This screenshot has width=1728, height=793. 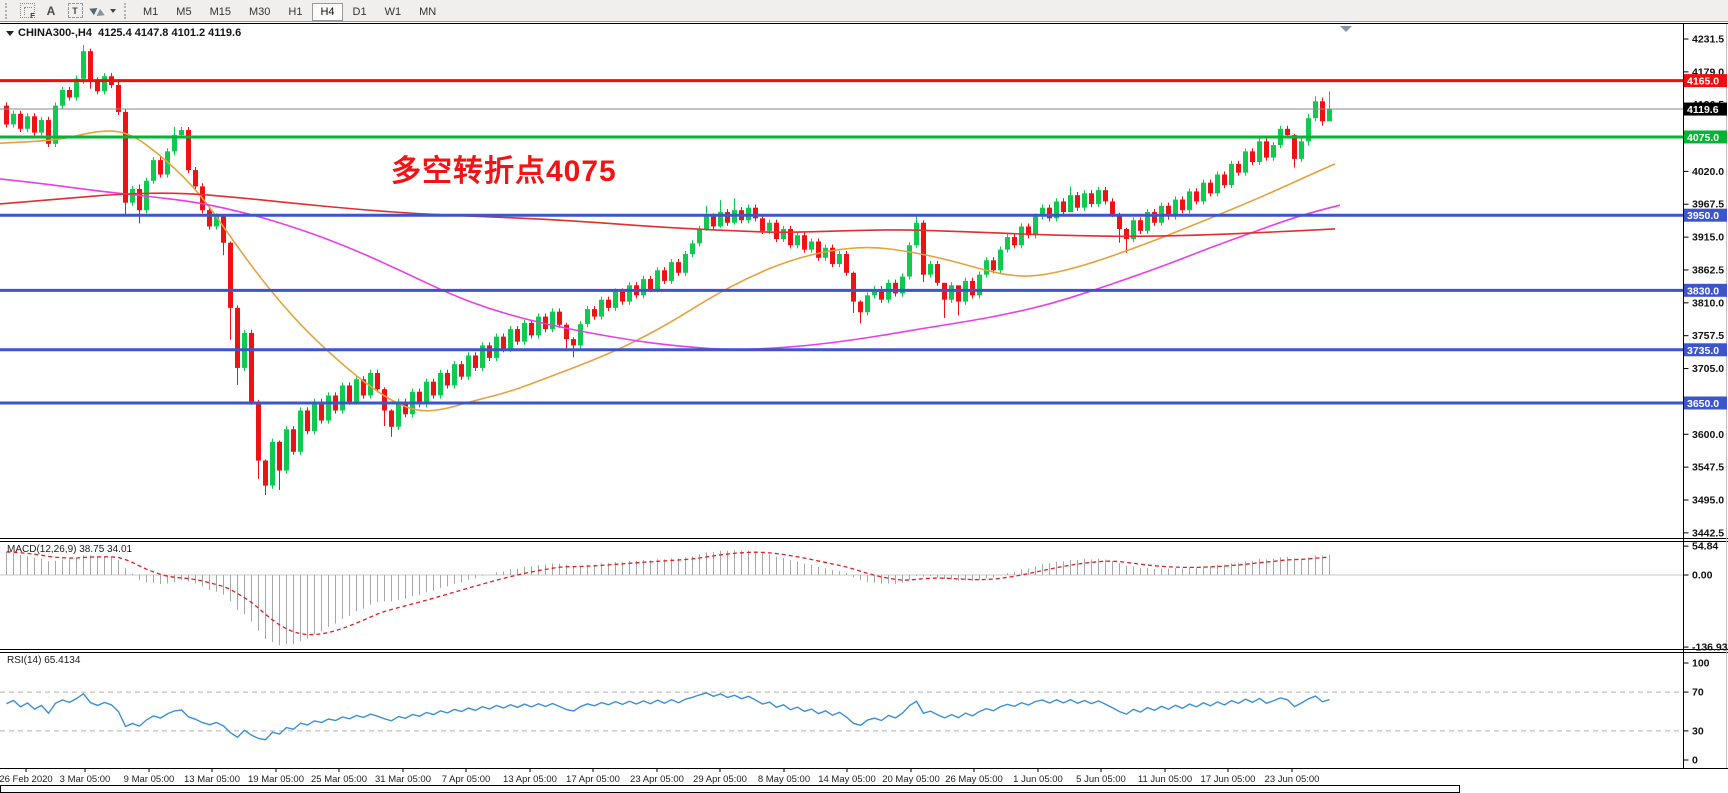 I want to click on svg-text: 3442.5, so click(x=1708, y=533).